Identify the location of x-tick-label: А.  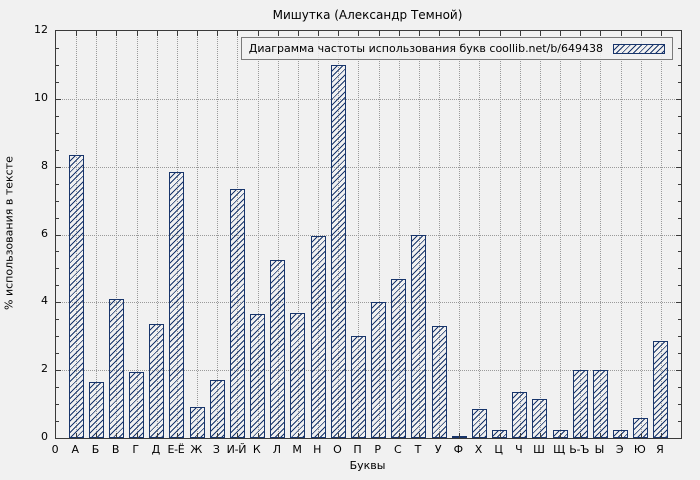
(75, 449).